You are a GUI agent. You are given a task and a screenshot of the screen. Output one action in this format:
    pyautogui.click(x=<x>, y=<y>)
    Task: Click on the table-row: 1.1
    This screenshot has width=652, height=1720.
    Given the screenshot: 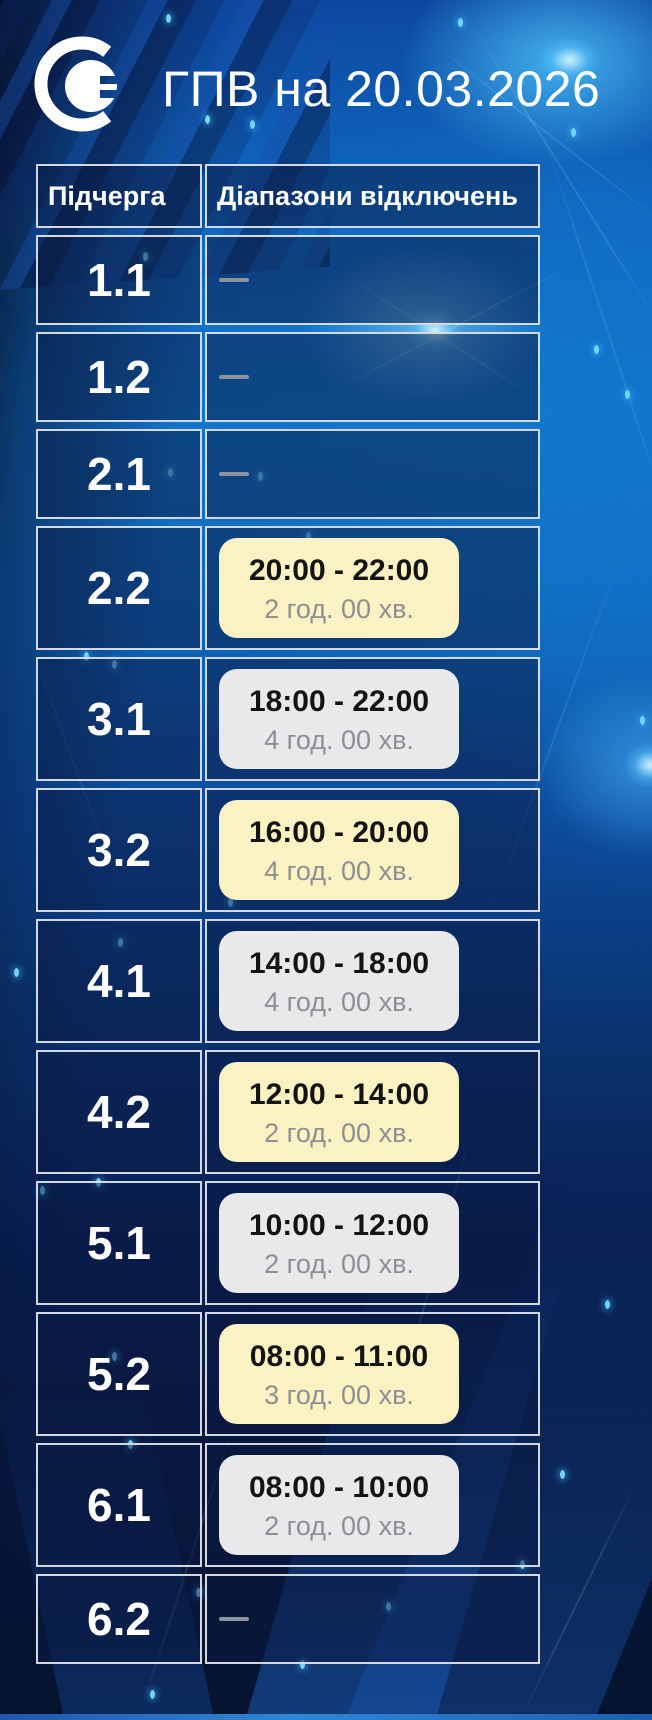 What is the action you would take?
    pyautogui.click(x=288, y=280)
    